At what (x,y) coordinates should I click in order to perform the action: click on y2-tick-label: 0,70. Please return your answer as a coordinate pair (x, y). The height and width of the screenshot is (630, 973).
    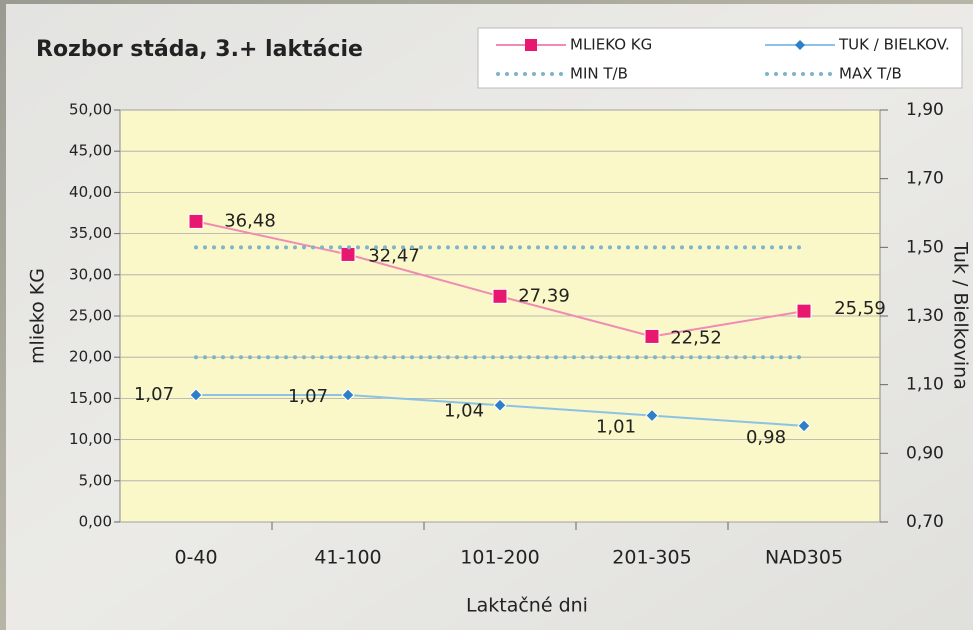
    Looking at the image, I should click on (925, 522).